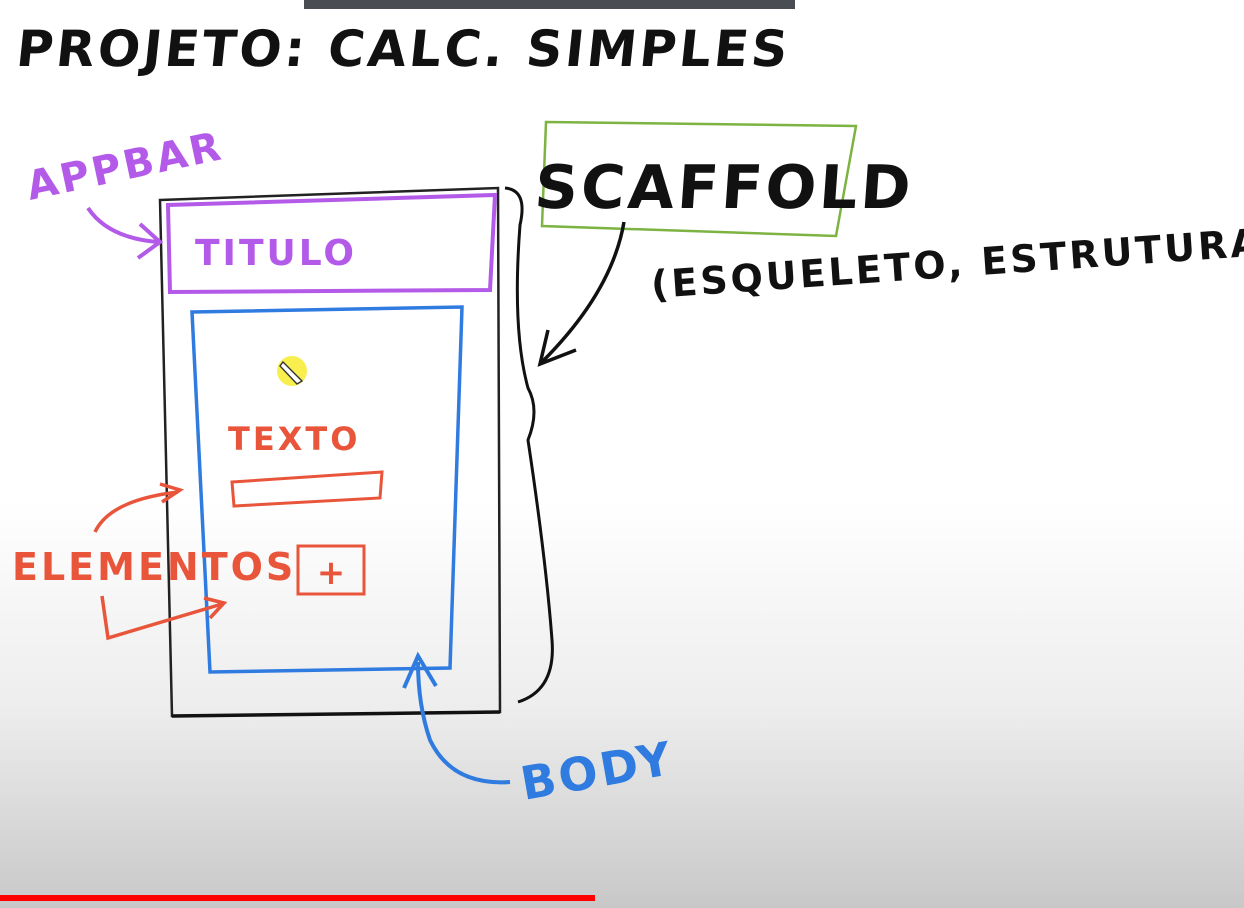  What do you see at coordinates (583, 292) in the screenshot?
I see `scaffold-arrow` at bounding box center [583, 292].